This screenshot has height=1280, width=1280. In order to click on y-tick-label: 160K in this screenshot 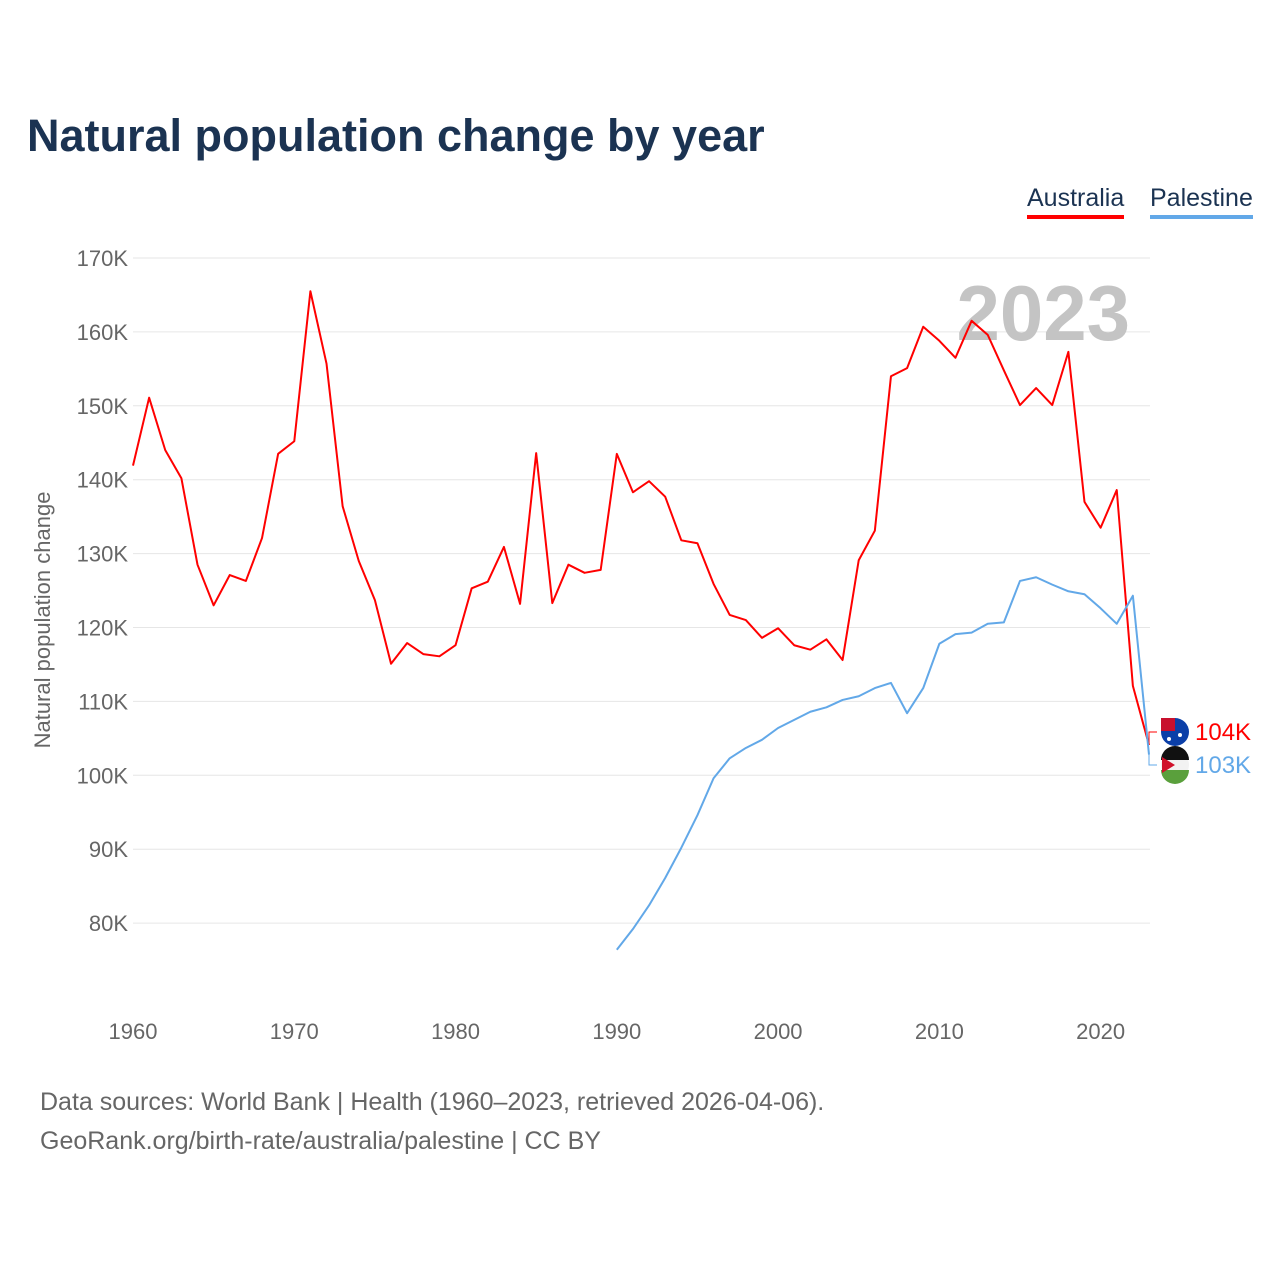, I will do `click(103, 332)`.